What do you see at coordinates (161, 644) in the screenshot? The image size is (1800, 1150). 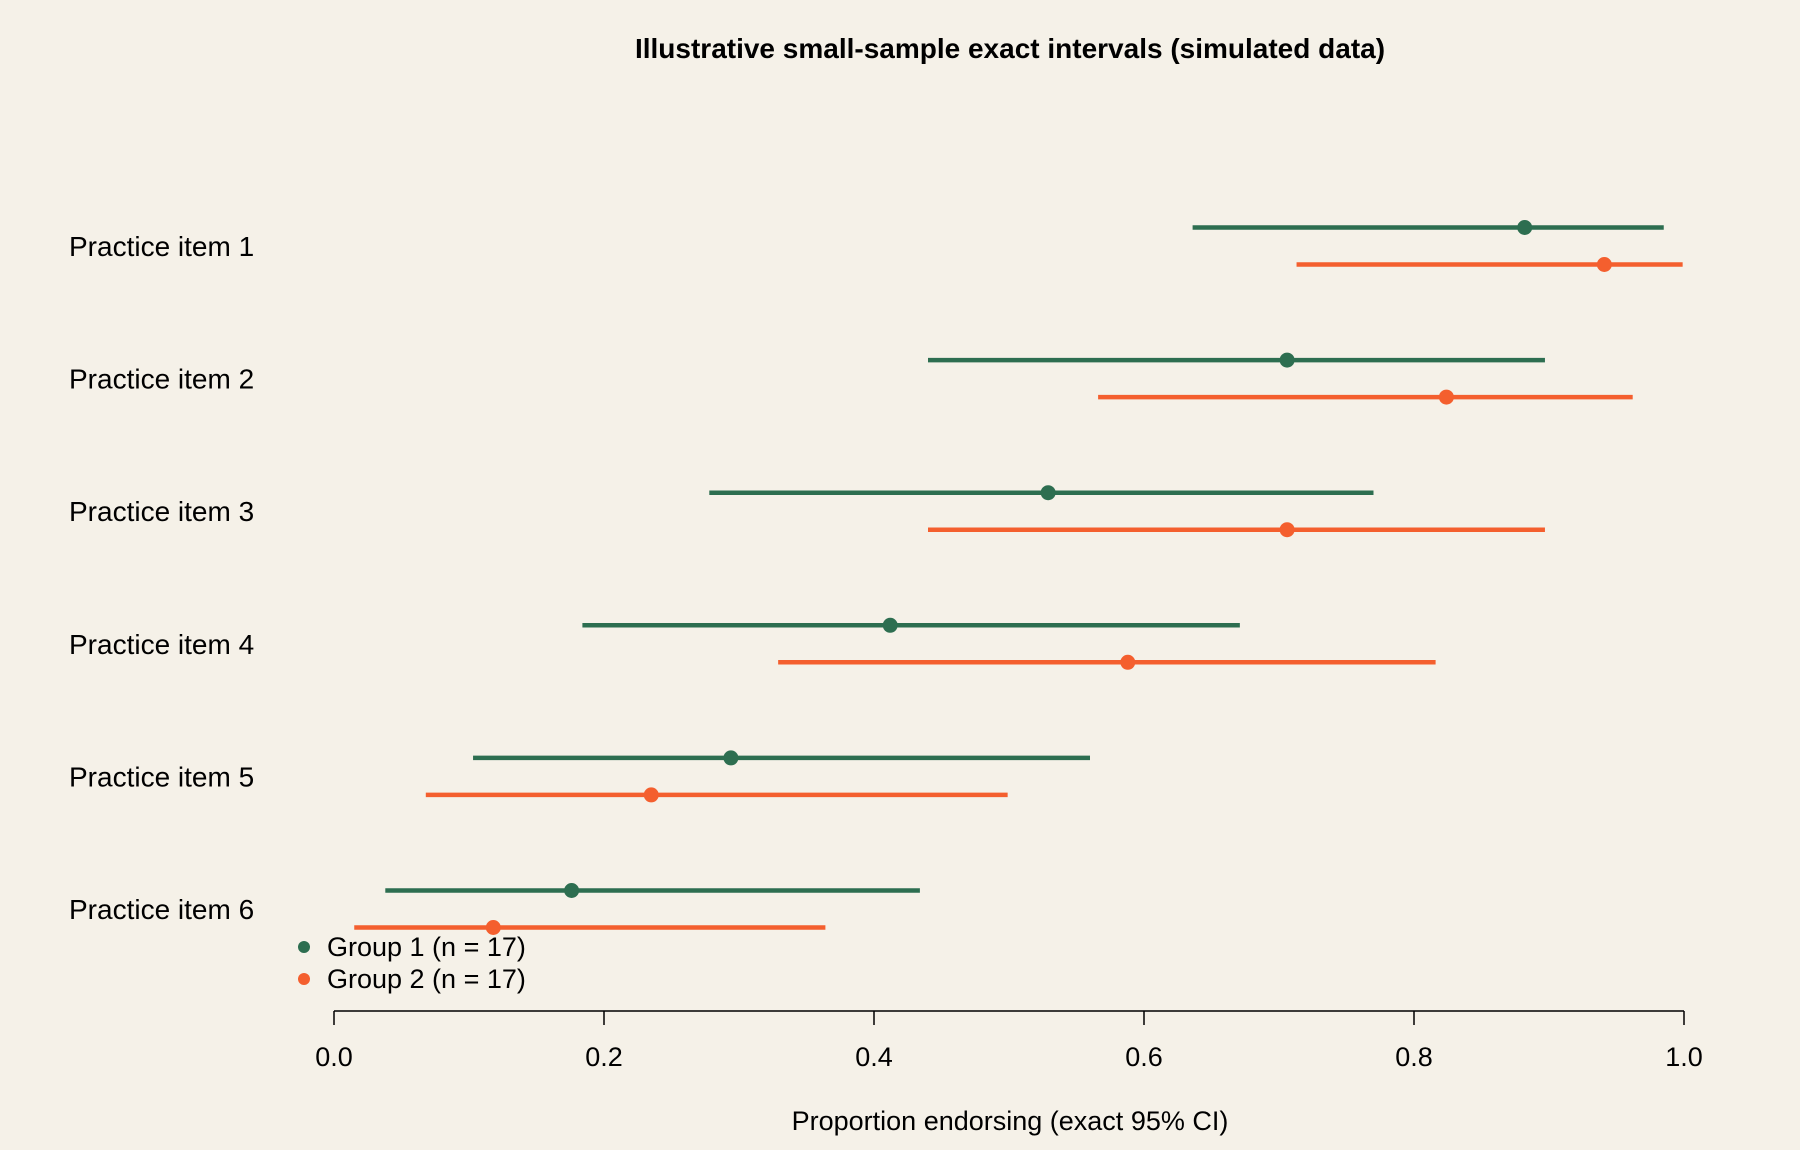 I see `y-category-label: Practice item 4` at bounding box center [161, 644].